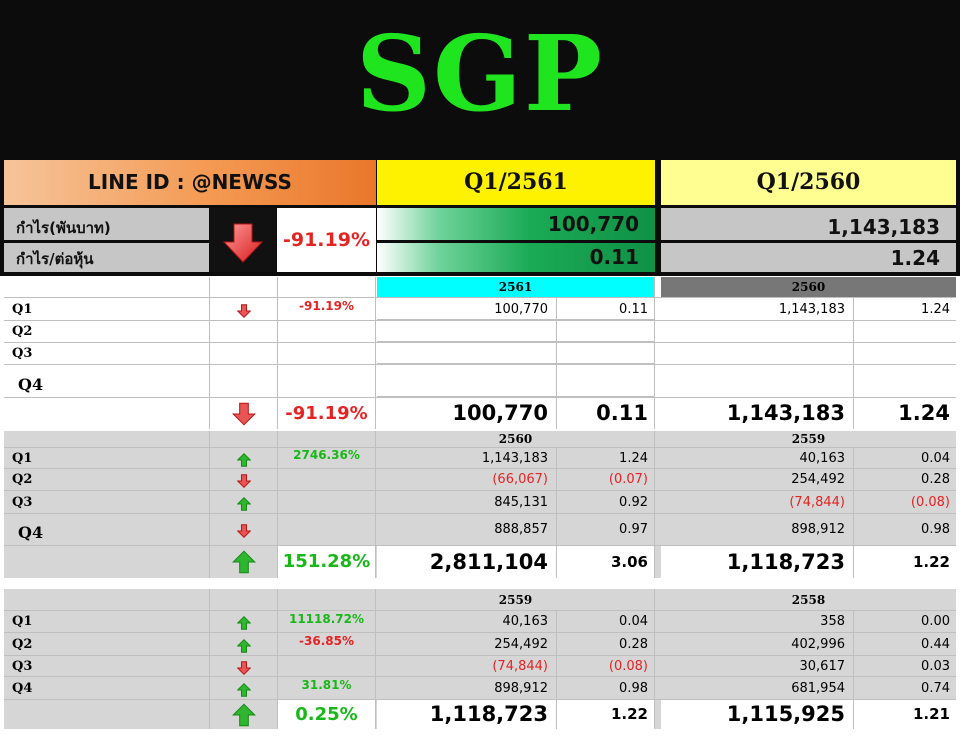 The height and width of the screenshot is (749, 960). What do you see at coordinates (808, 439) in the screenshot?
I see `year-right-header: 2559` at bounding box center [808, 439].